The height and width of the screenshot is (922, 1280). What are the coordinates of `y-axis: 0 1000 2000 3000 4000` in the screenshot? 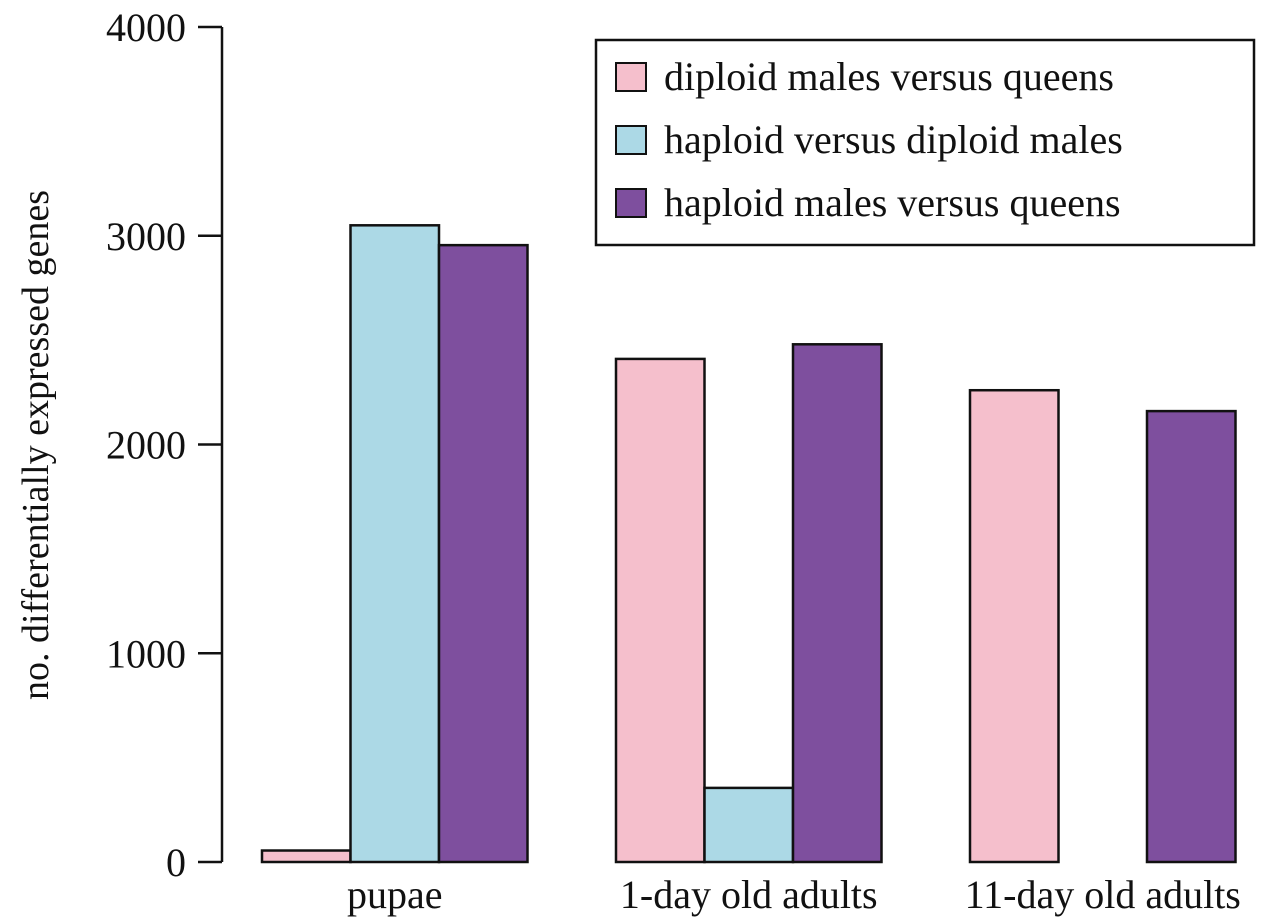 It's located at (165, 445).